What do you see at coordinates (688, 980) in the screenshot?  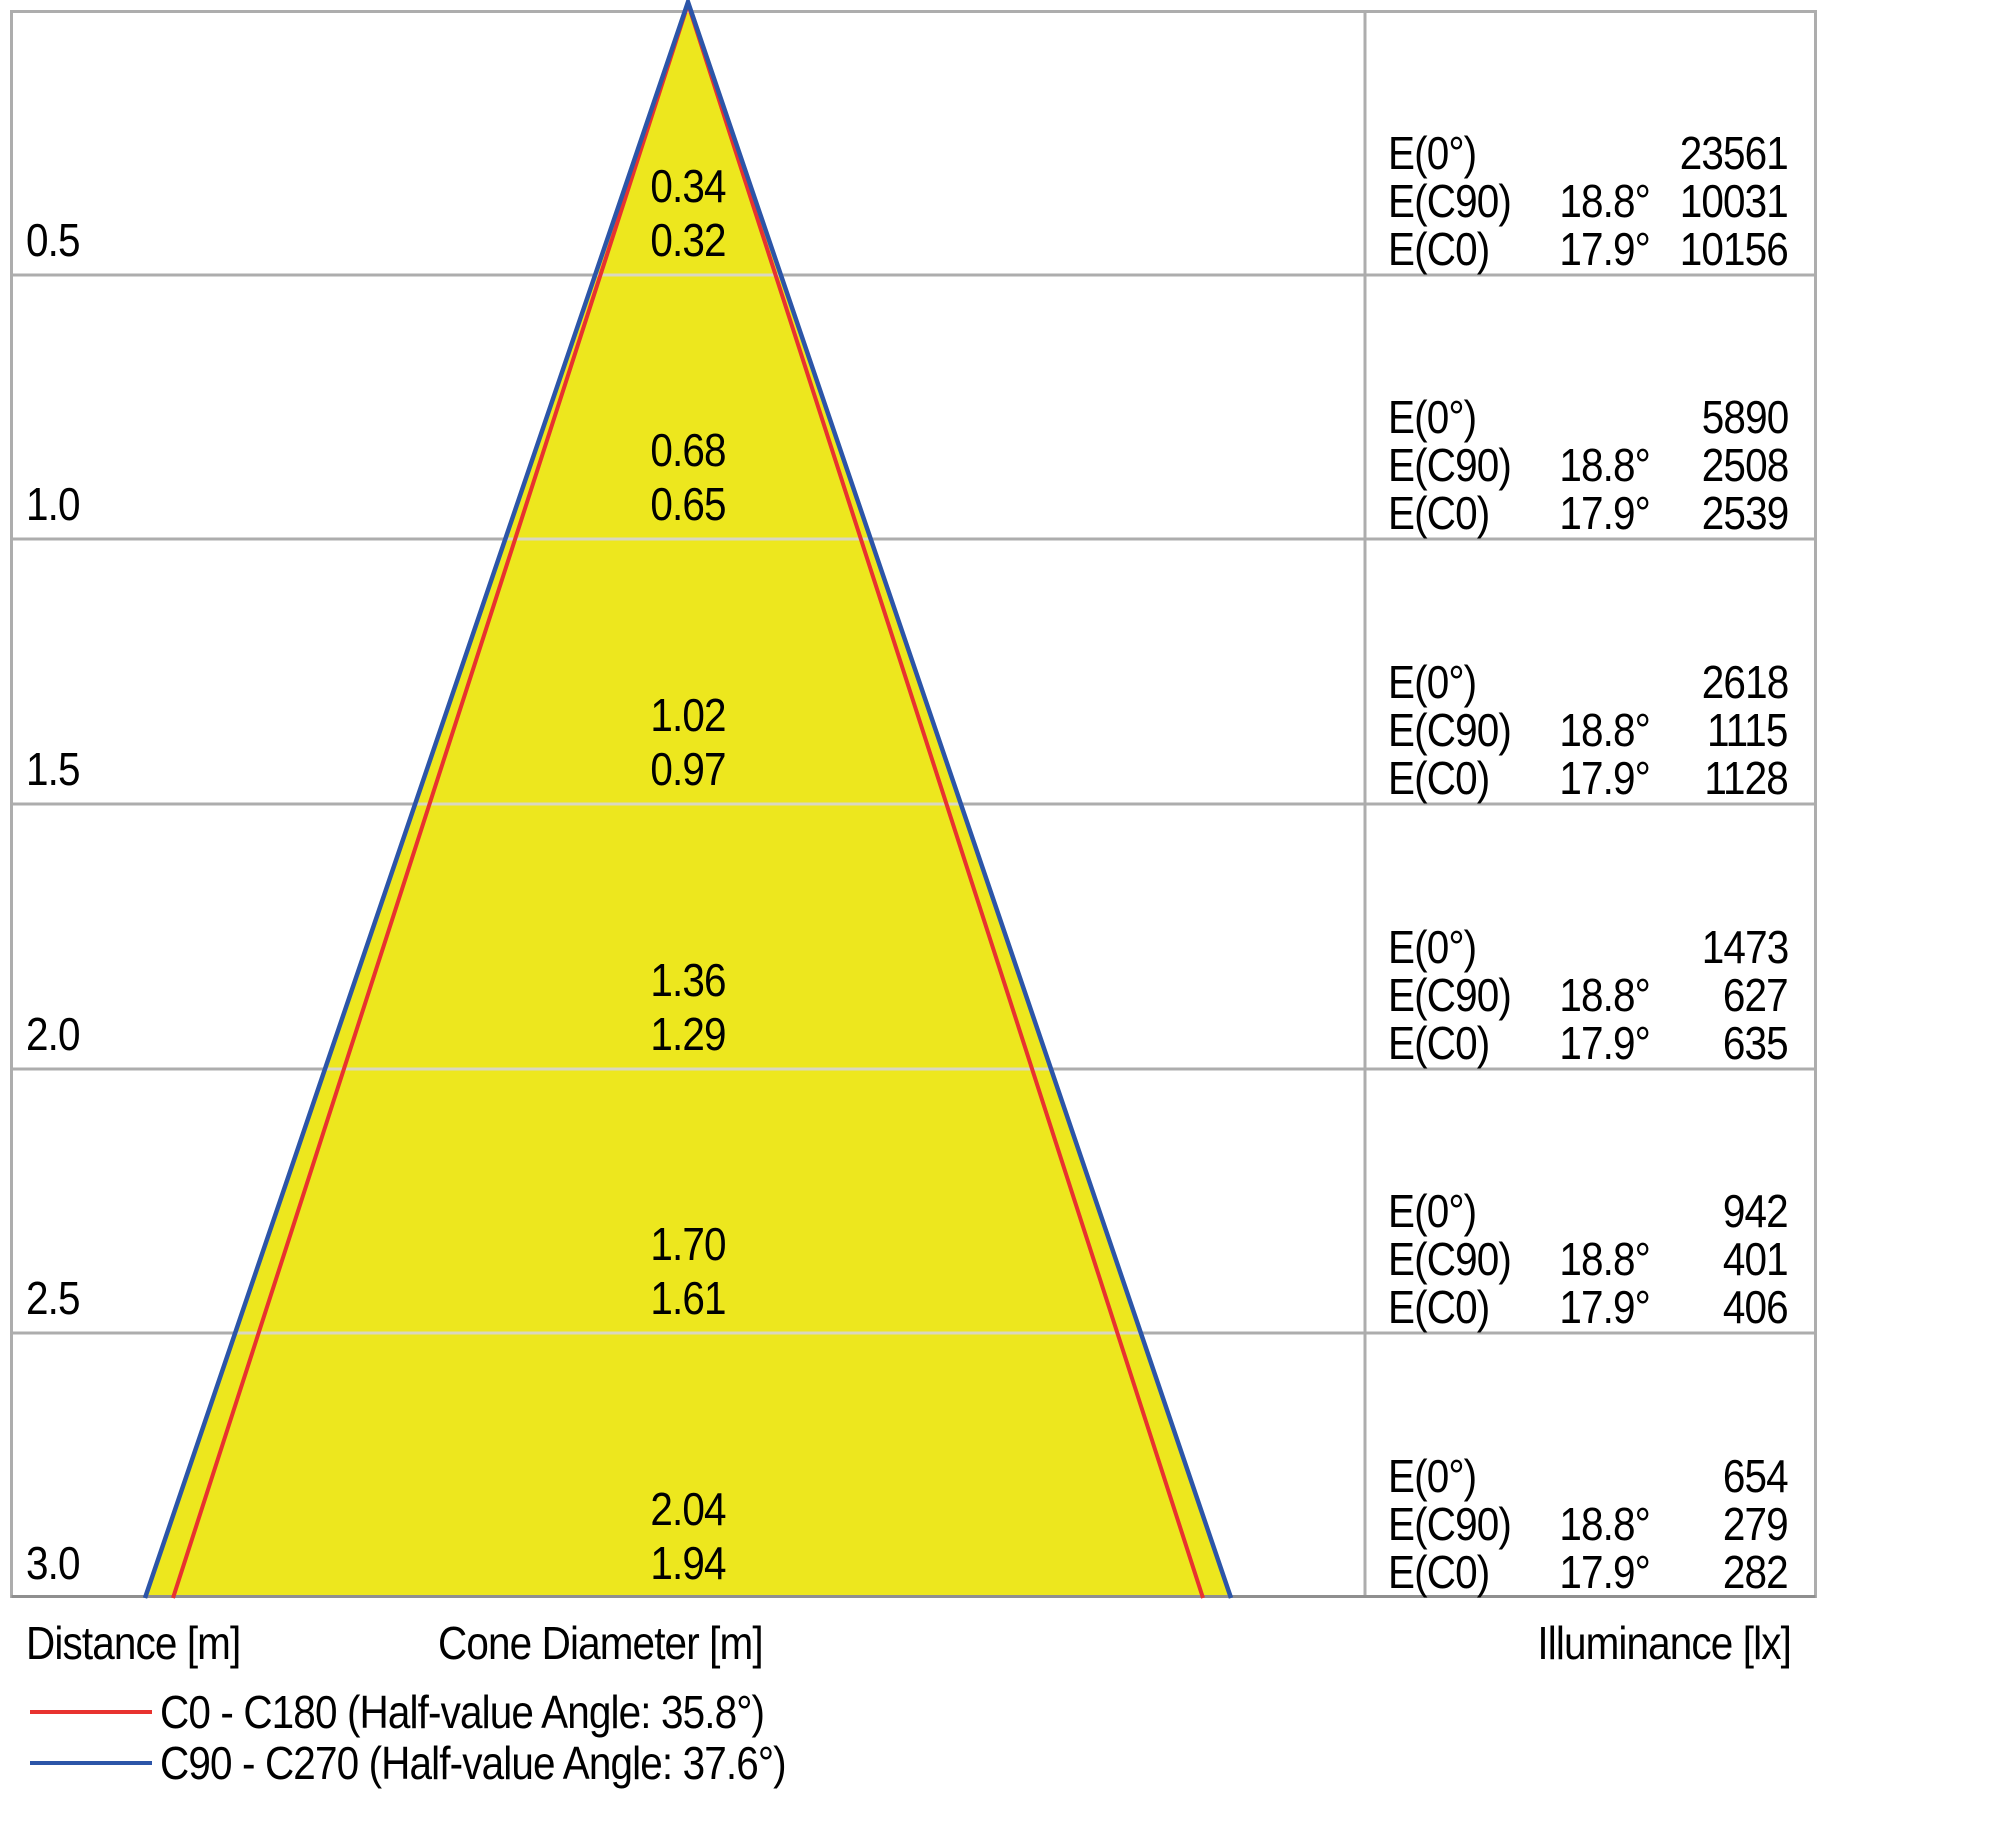 I see `cone-diameter-c90: 1.36` at bounding box center [688, 980].